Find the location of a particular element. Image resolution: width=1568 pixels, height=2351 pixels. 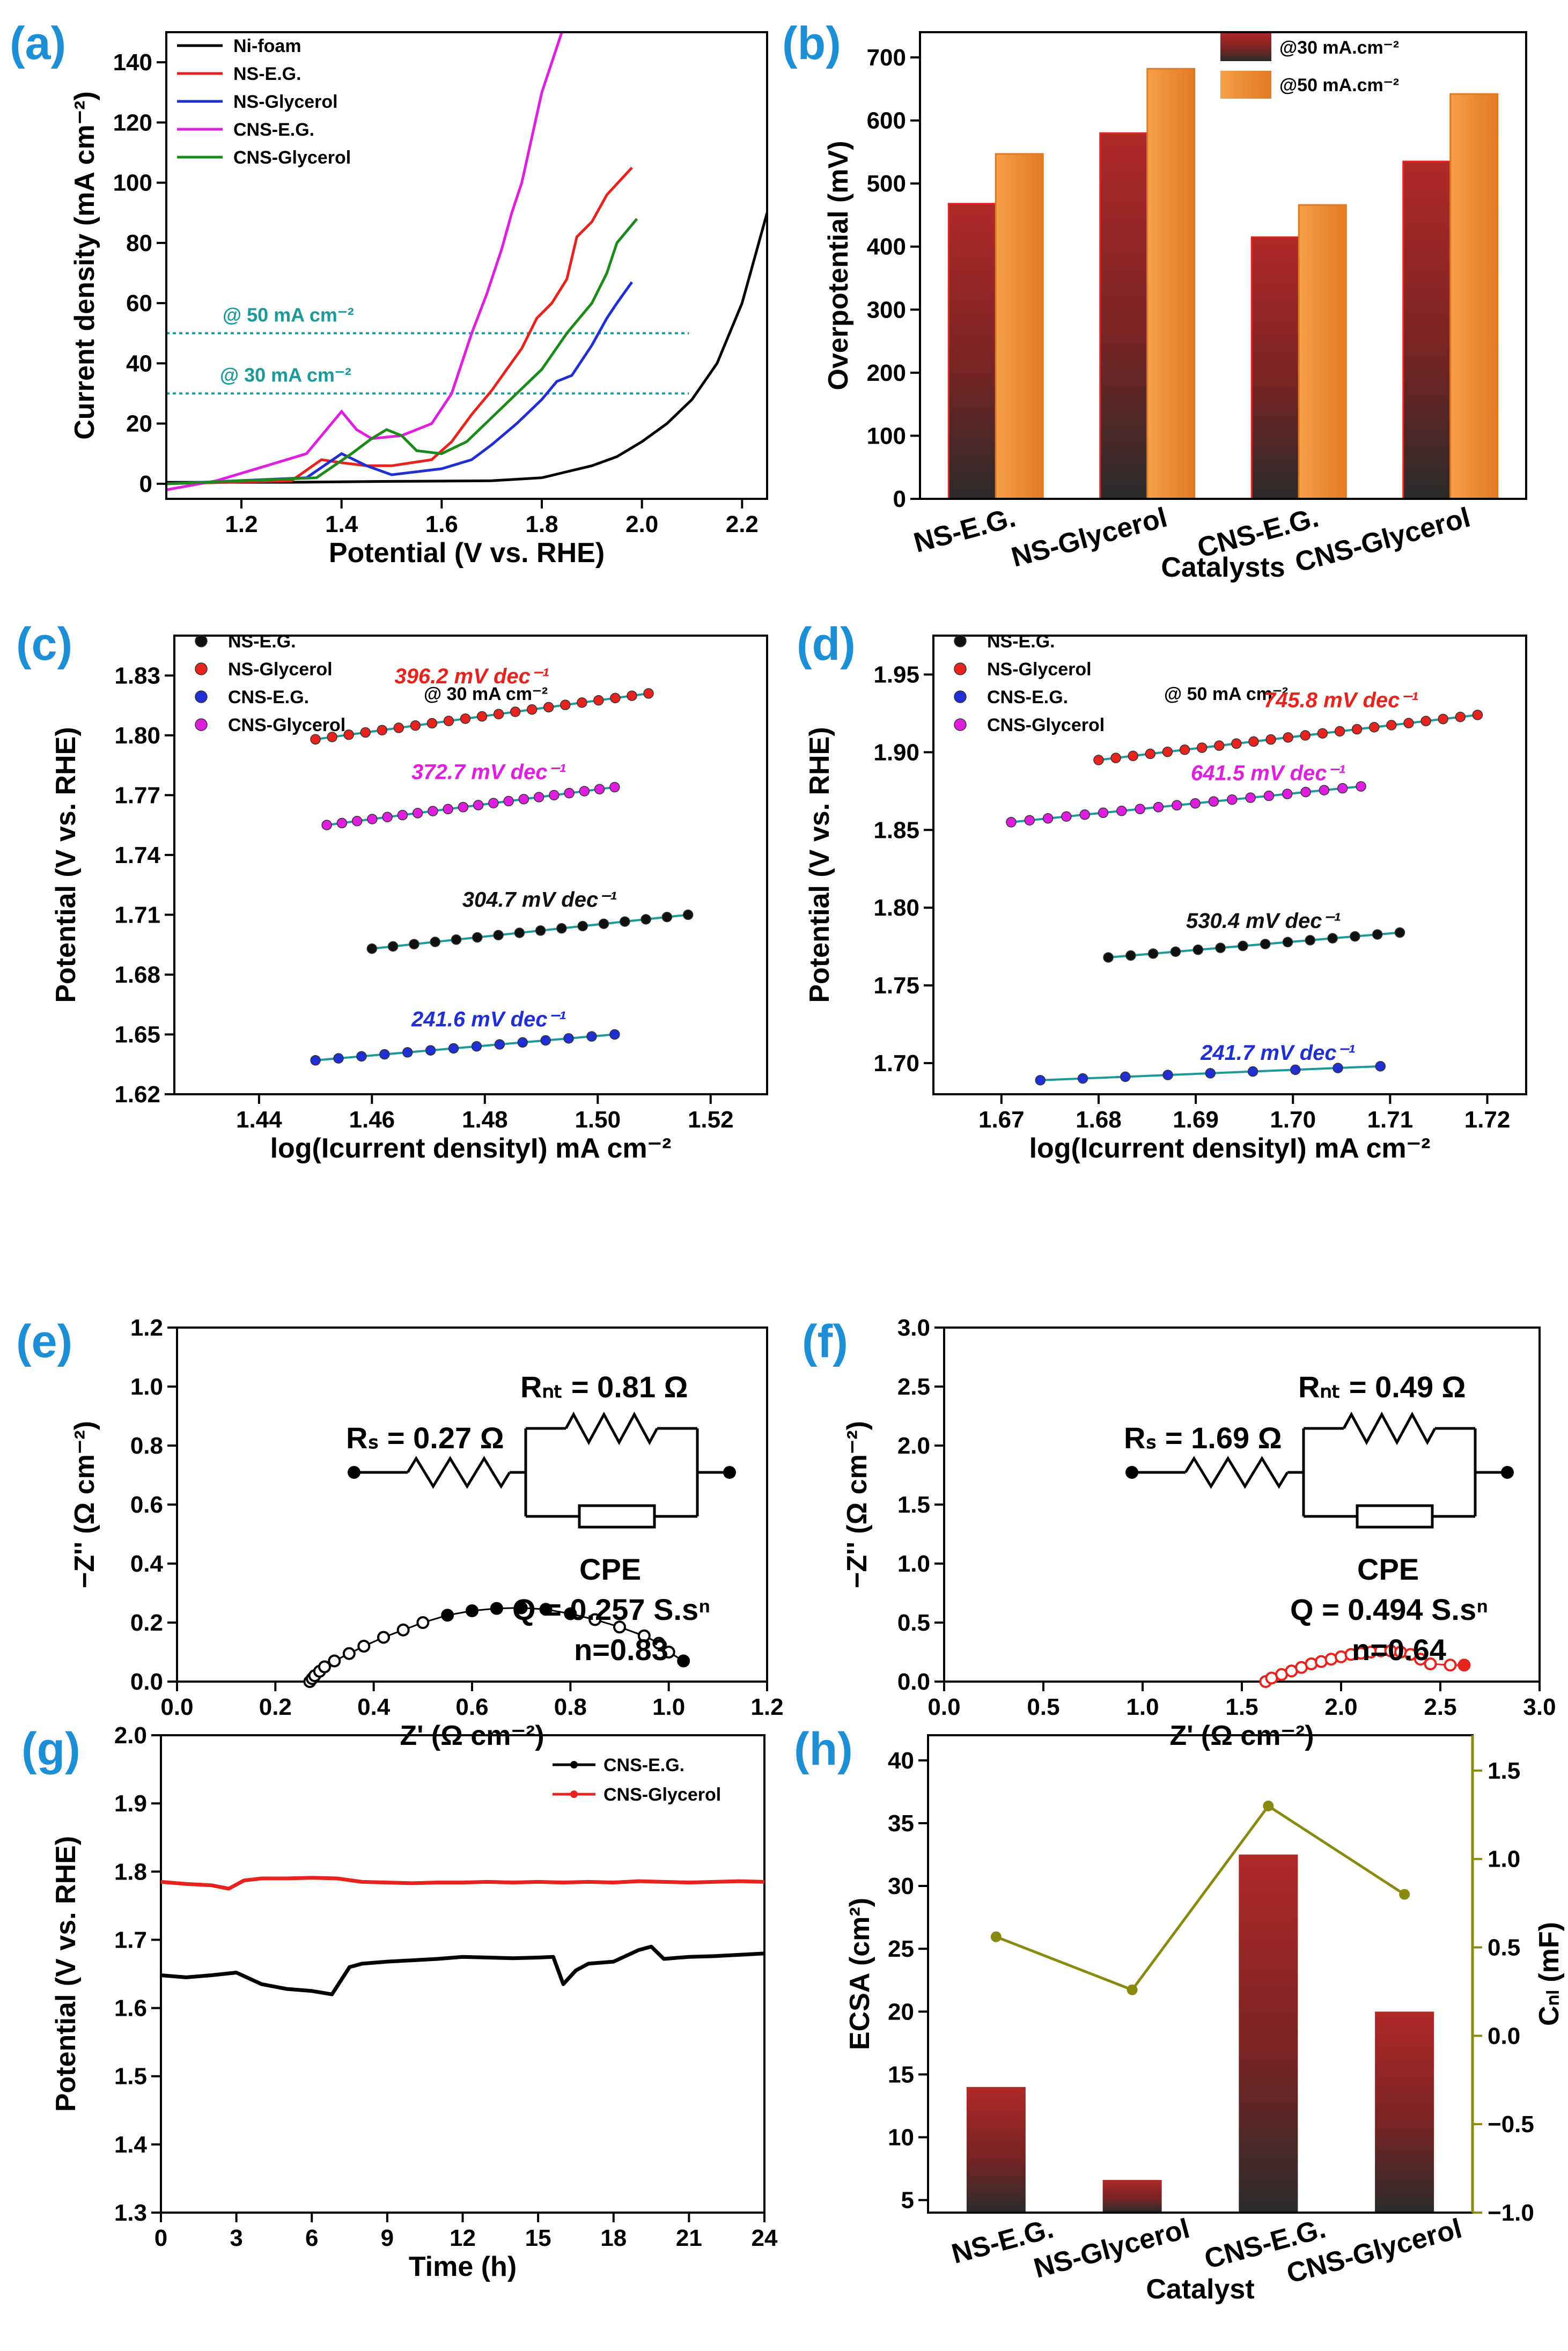

x-tick-label: 1.0 is located at coordinates (1142, 1707).